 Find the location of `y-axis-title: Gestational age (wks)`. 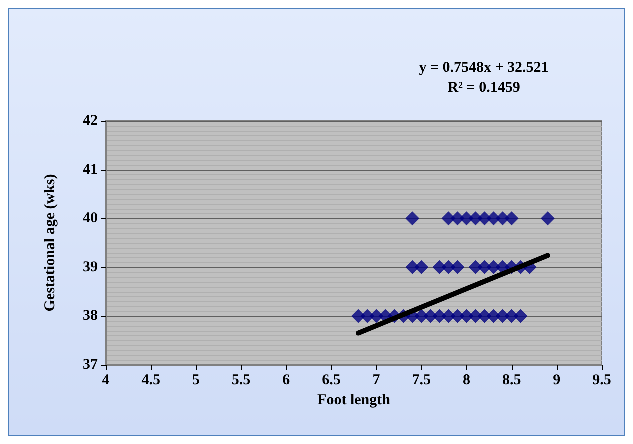

y-axis-title: Gestational age (wks) is located at coordinates (50, 243).